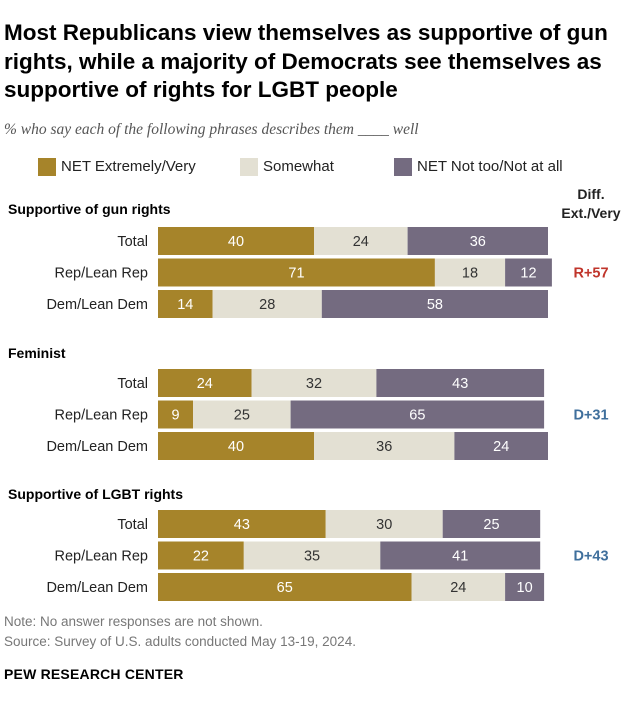  Describe the element at coordinates (403, 167) in the screenshot. I see `legend-swatch-not` at that location.